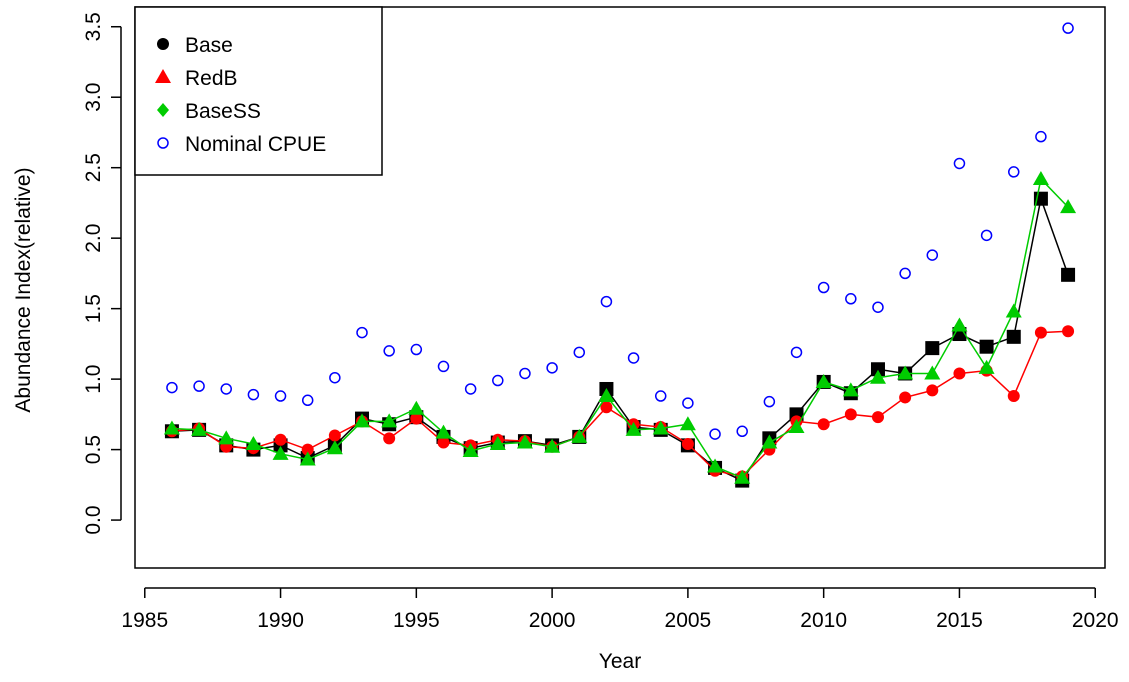  What do you see at coordinates (211, 78) in the screenshot?
I see `legend-label: RedB` at bounding box center [211, 78].